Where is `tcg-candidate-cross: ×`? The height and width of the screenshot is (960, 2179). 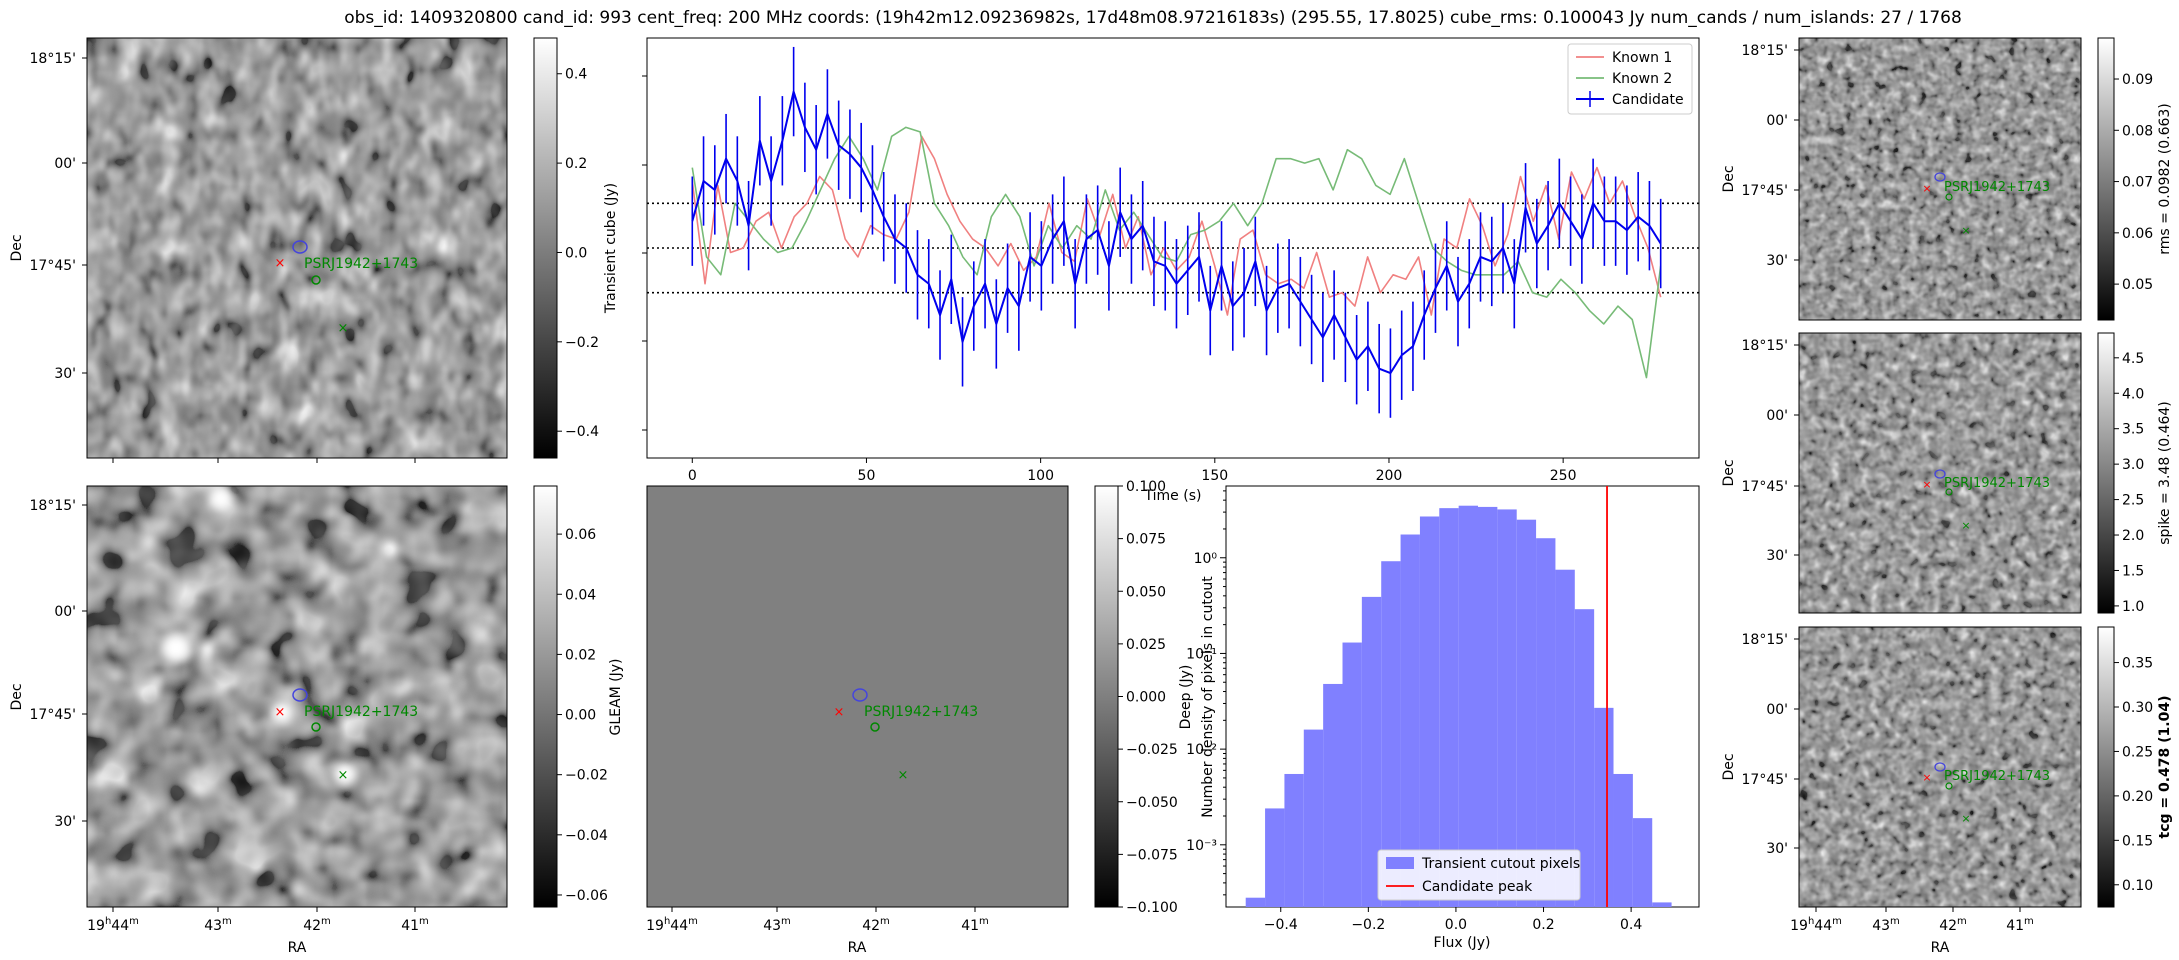
tcg-candidate-cross: × is located at coordinates (1926, 777).